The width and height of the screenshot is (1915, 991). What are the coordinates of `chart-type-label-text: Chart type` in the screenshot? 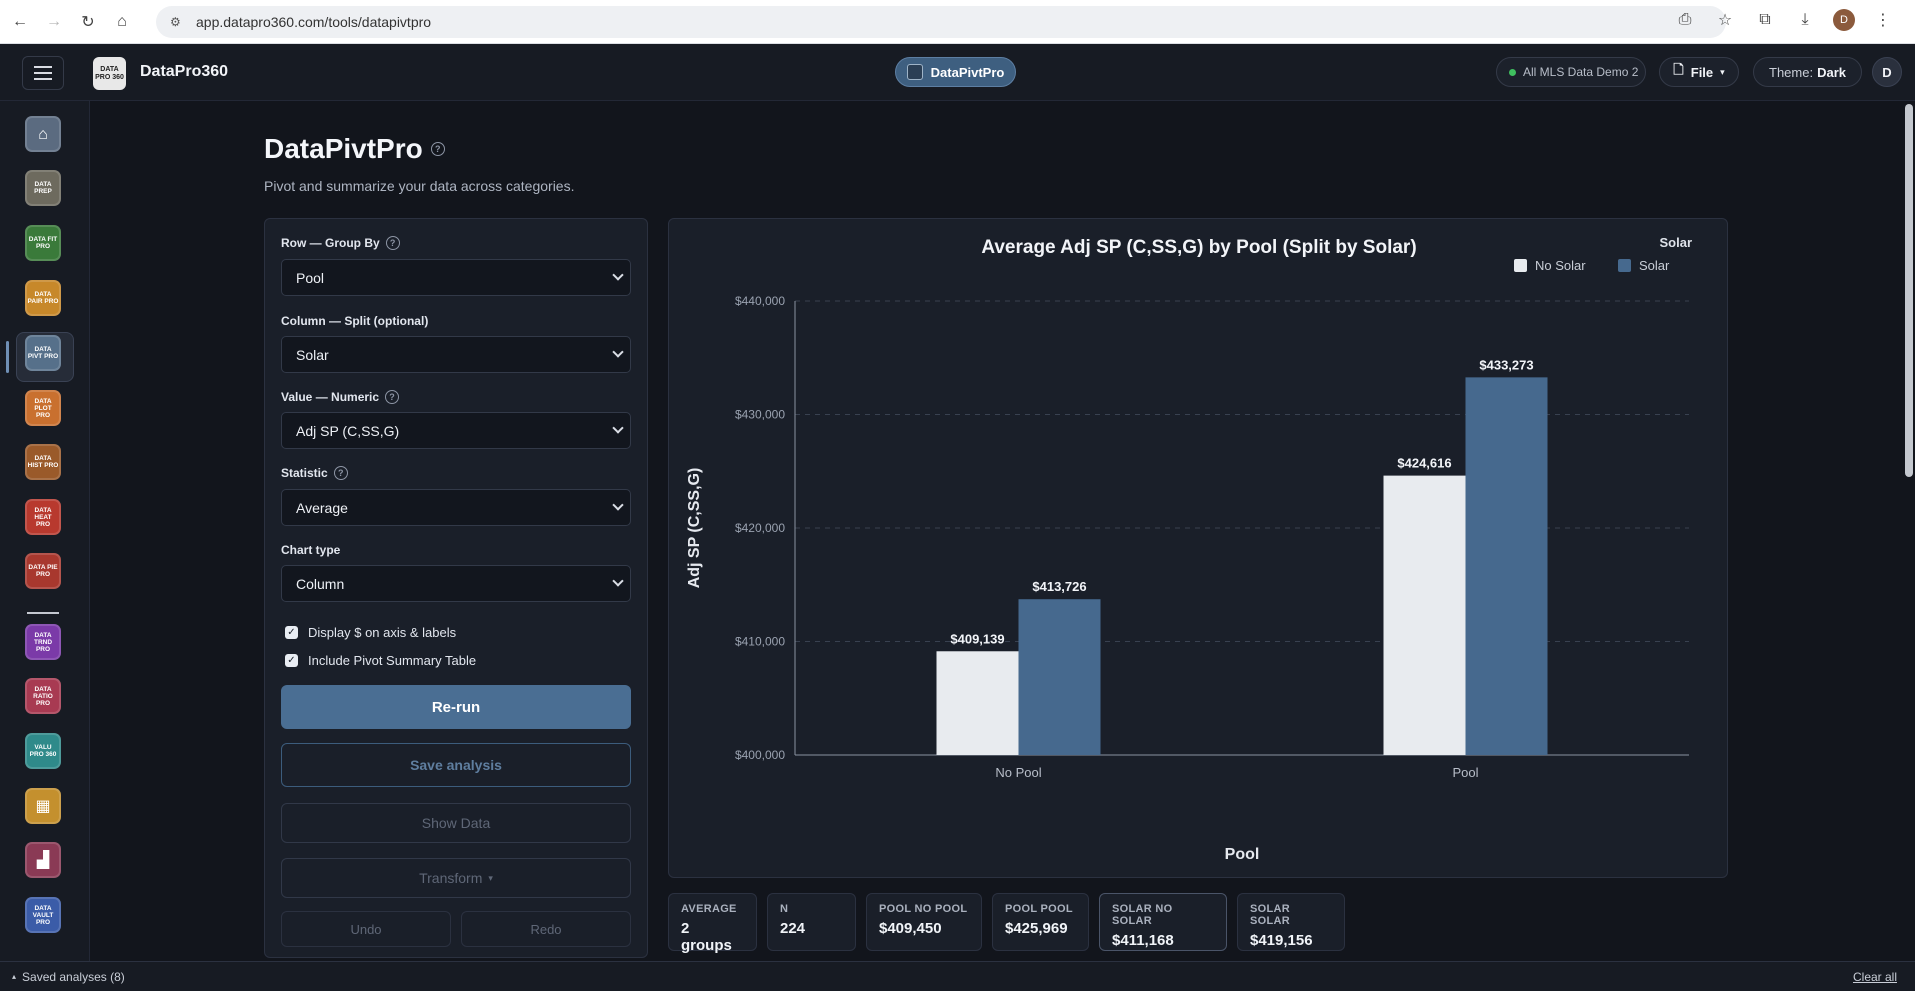 It's located at (311, 550).